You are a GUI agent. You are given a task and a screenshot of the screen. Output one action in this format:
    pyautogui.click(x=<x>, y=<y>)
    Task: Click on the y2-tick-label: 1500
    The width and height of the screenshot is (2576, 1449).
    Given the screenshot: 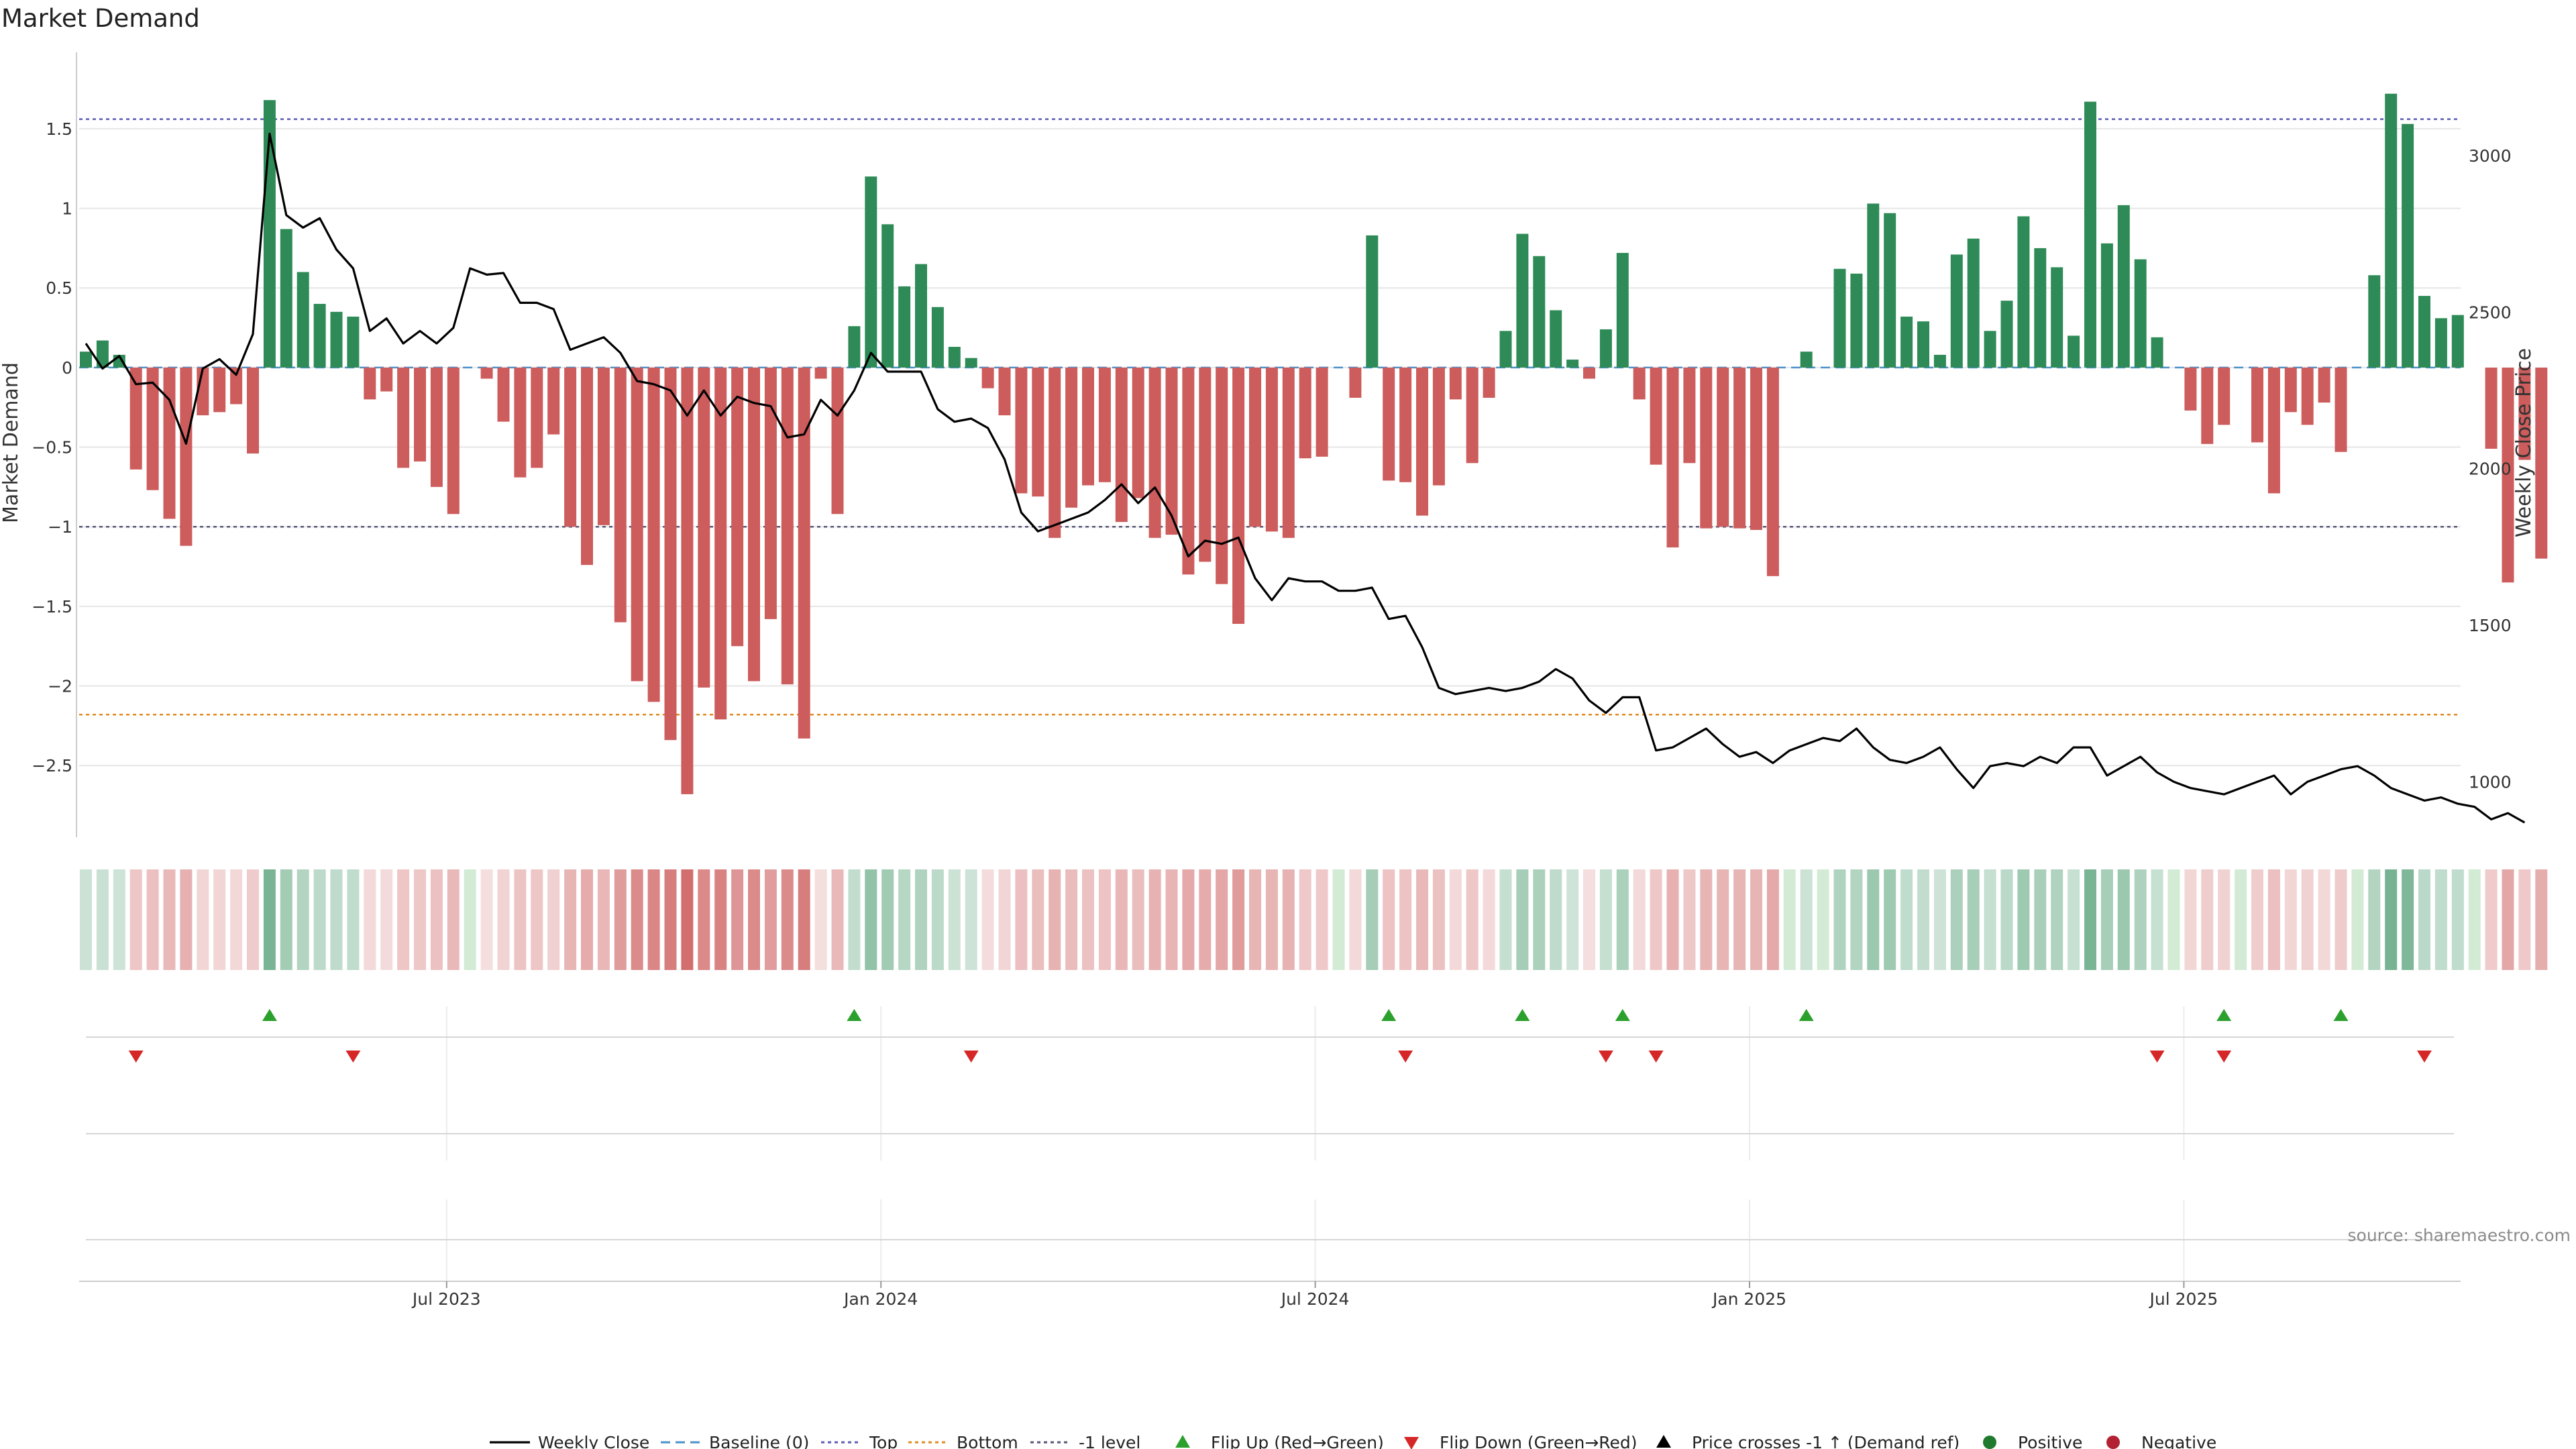 What is the action you would take?
    pyautogui.click(x=2490, y=625)
    